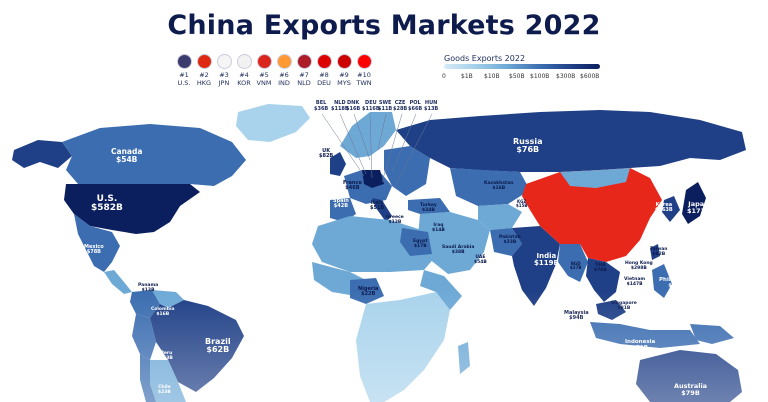 Image resolution: width=768 pixels, height=402 pixels. What do you see at coordinates (321, 103) in the screenshot?
I see `callout-code: BEL` at bounding box center [321, 103].